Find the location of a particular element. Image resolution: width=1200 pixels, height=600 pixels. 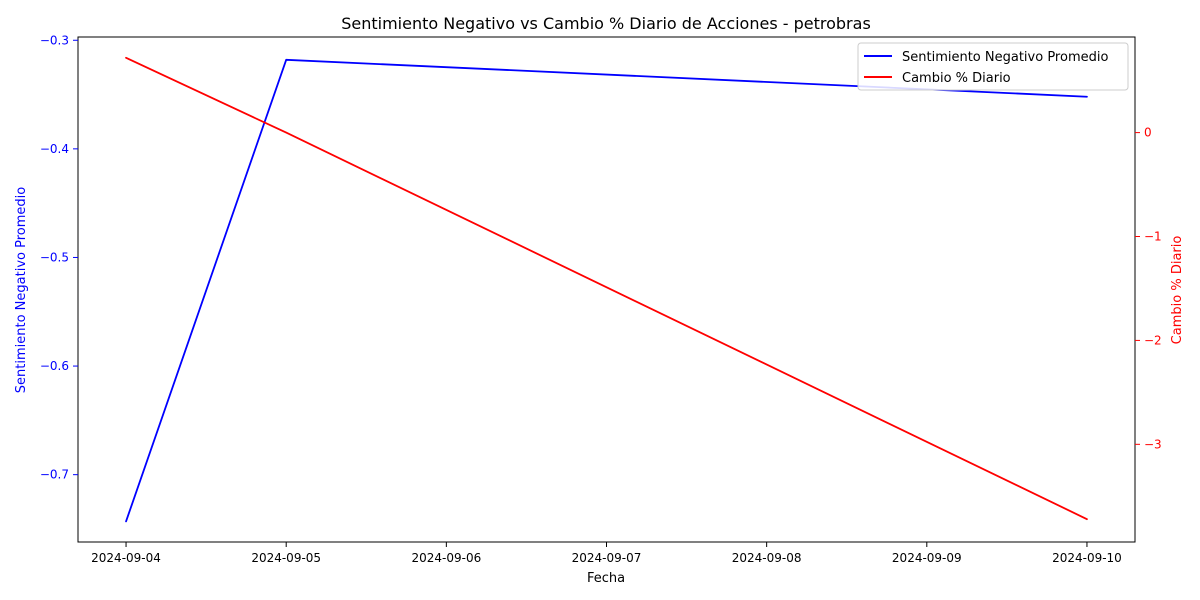

legend-box is located at coordinates (993, 66).